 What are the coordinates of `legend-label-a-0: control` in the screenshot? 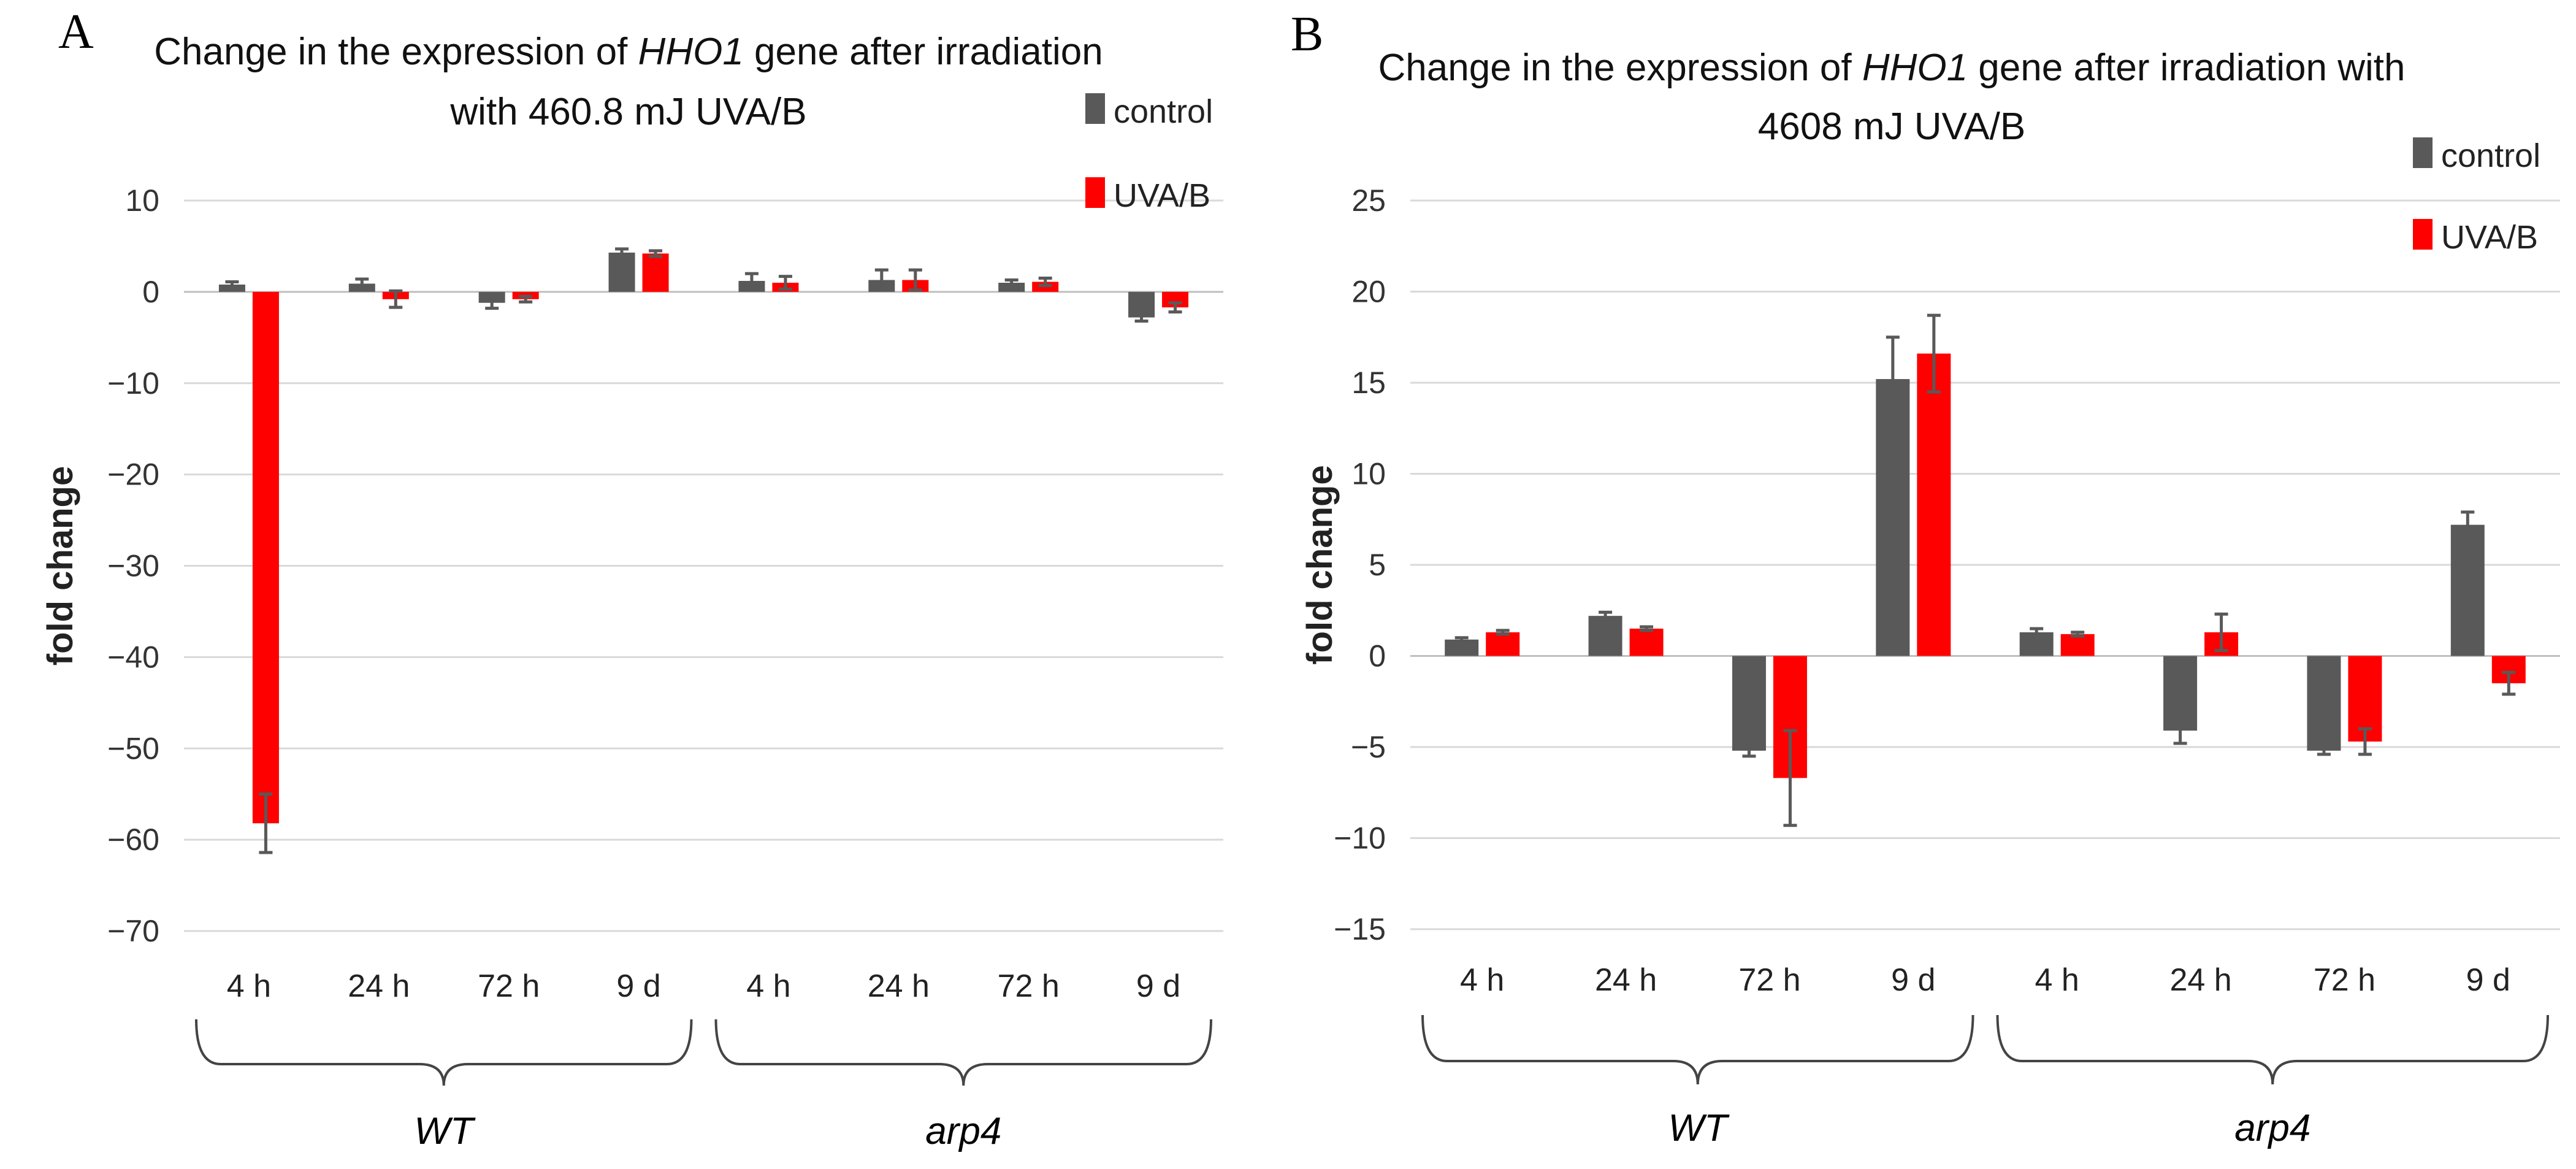 It's located at (1163, 111).